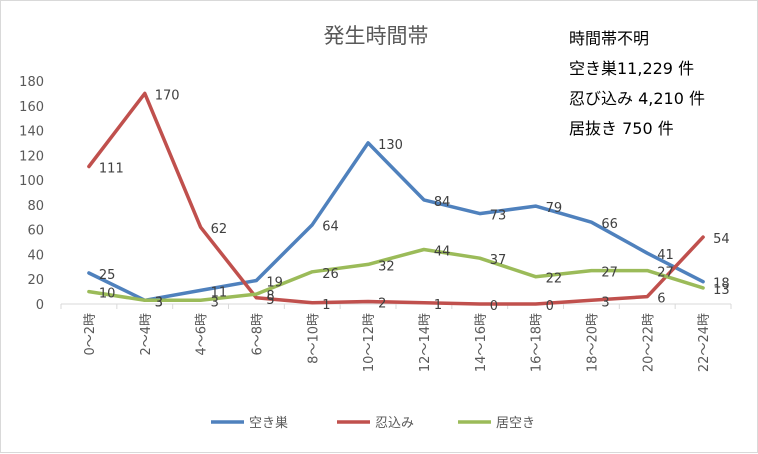 The image size is (758, 454). What do you see at coordinates (313, 338) in the screenshot?
I see `x-tick-label: 8～10時` at bounding box center [313, 338].